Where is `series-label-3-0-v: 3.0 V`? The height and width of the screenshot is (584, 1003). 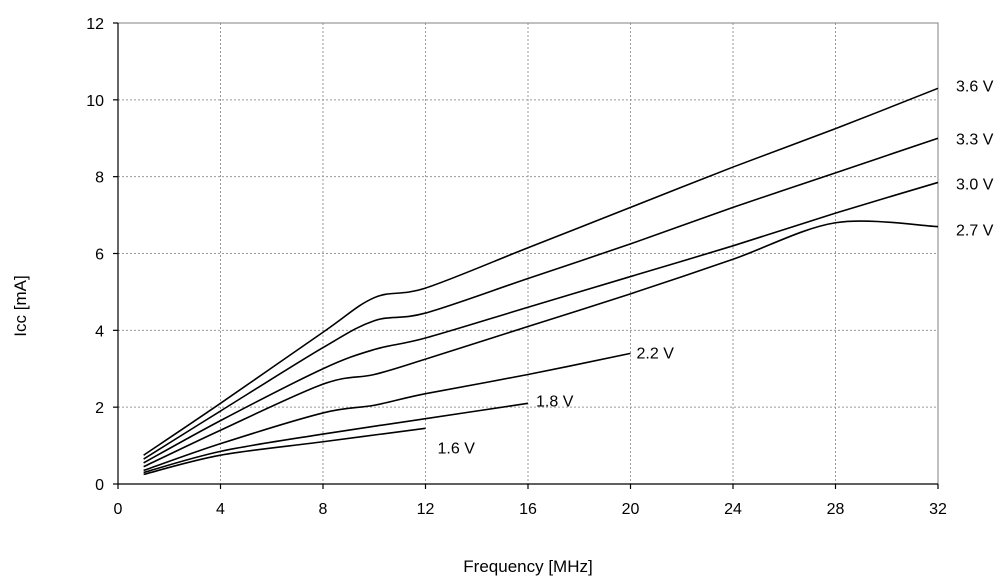
series-label-3-0-v: 3.0 V is located at coordinates (975, 184).